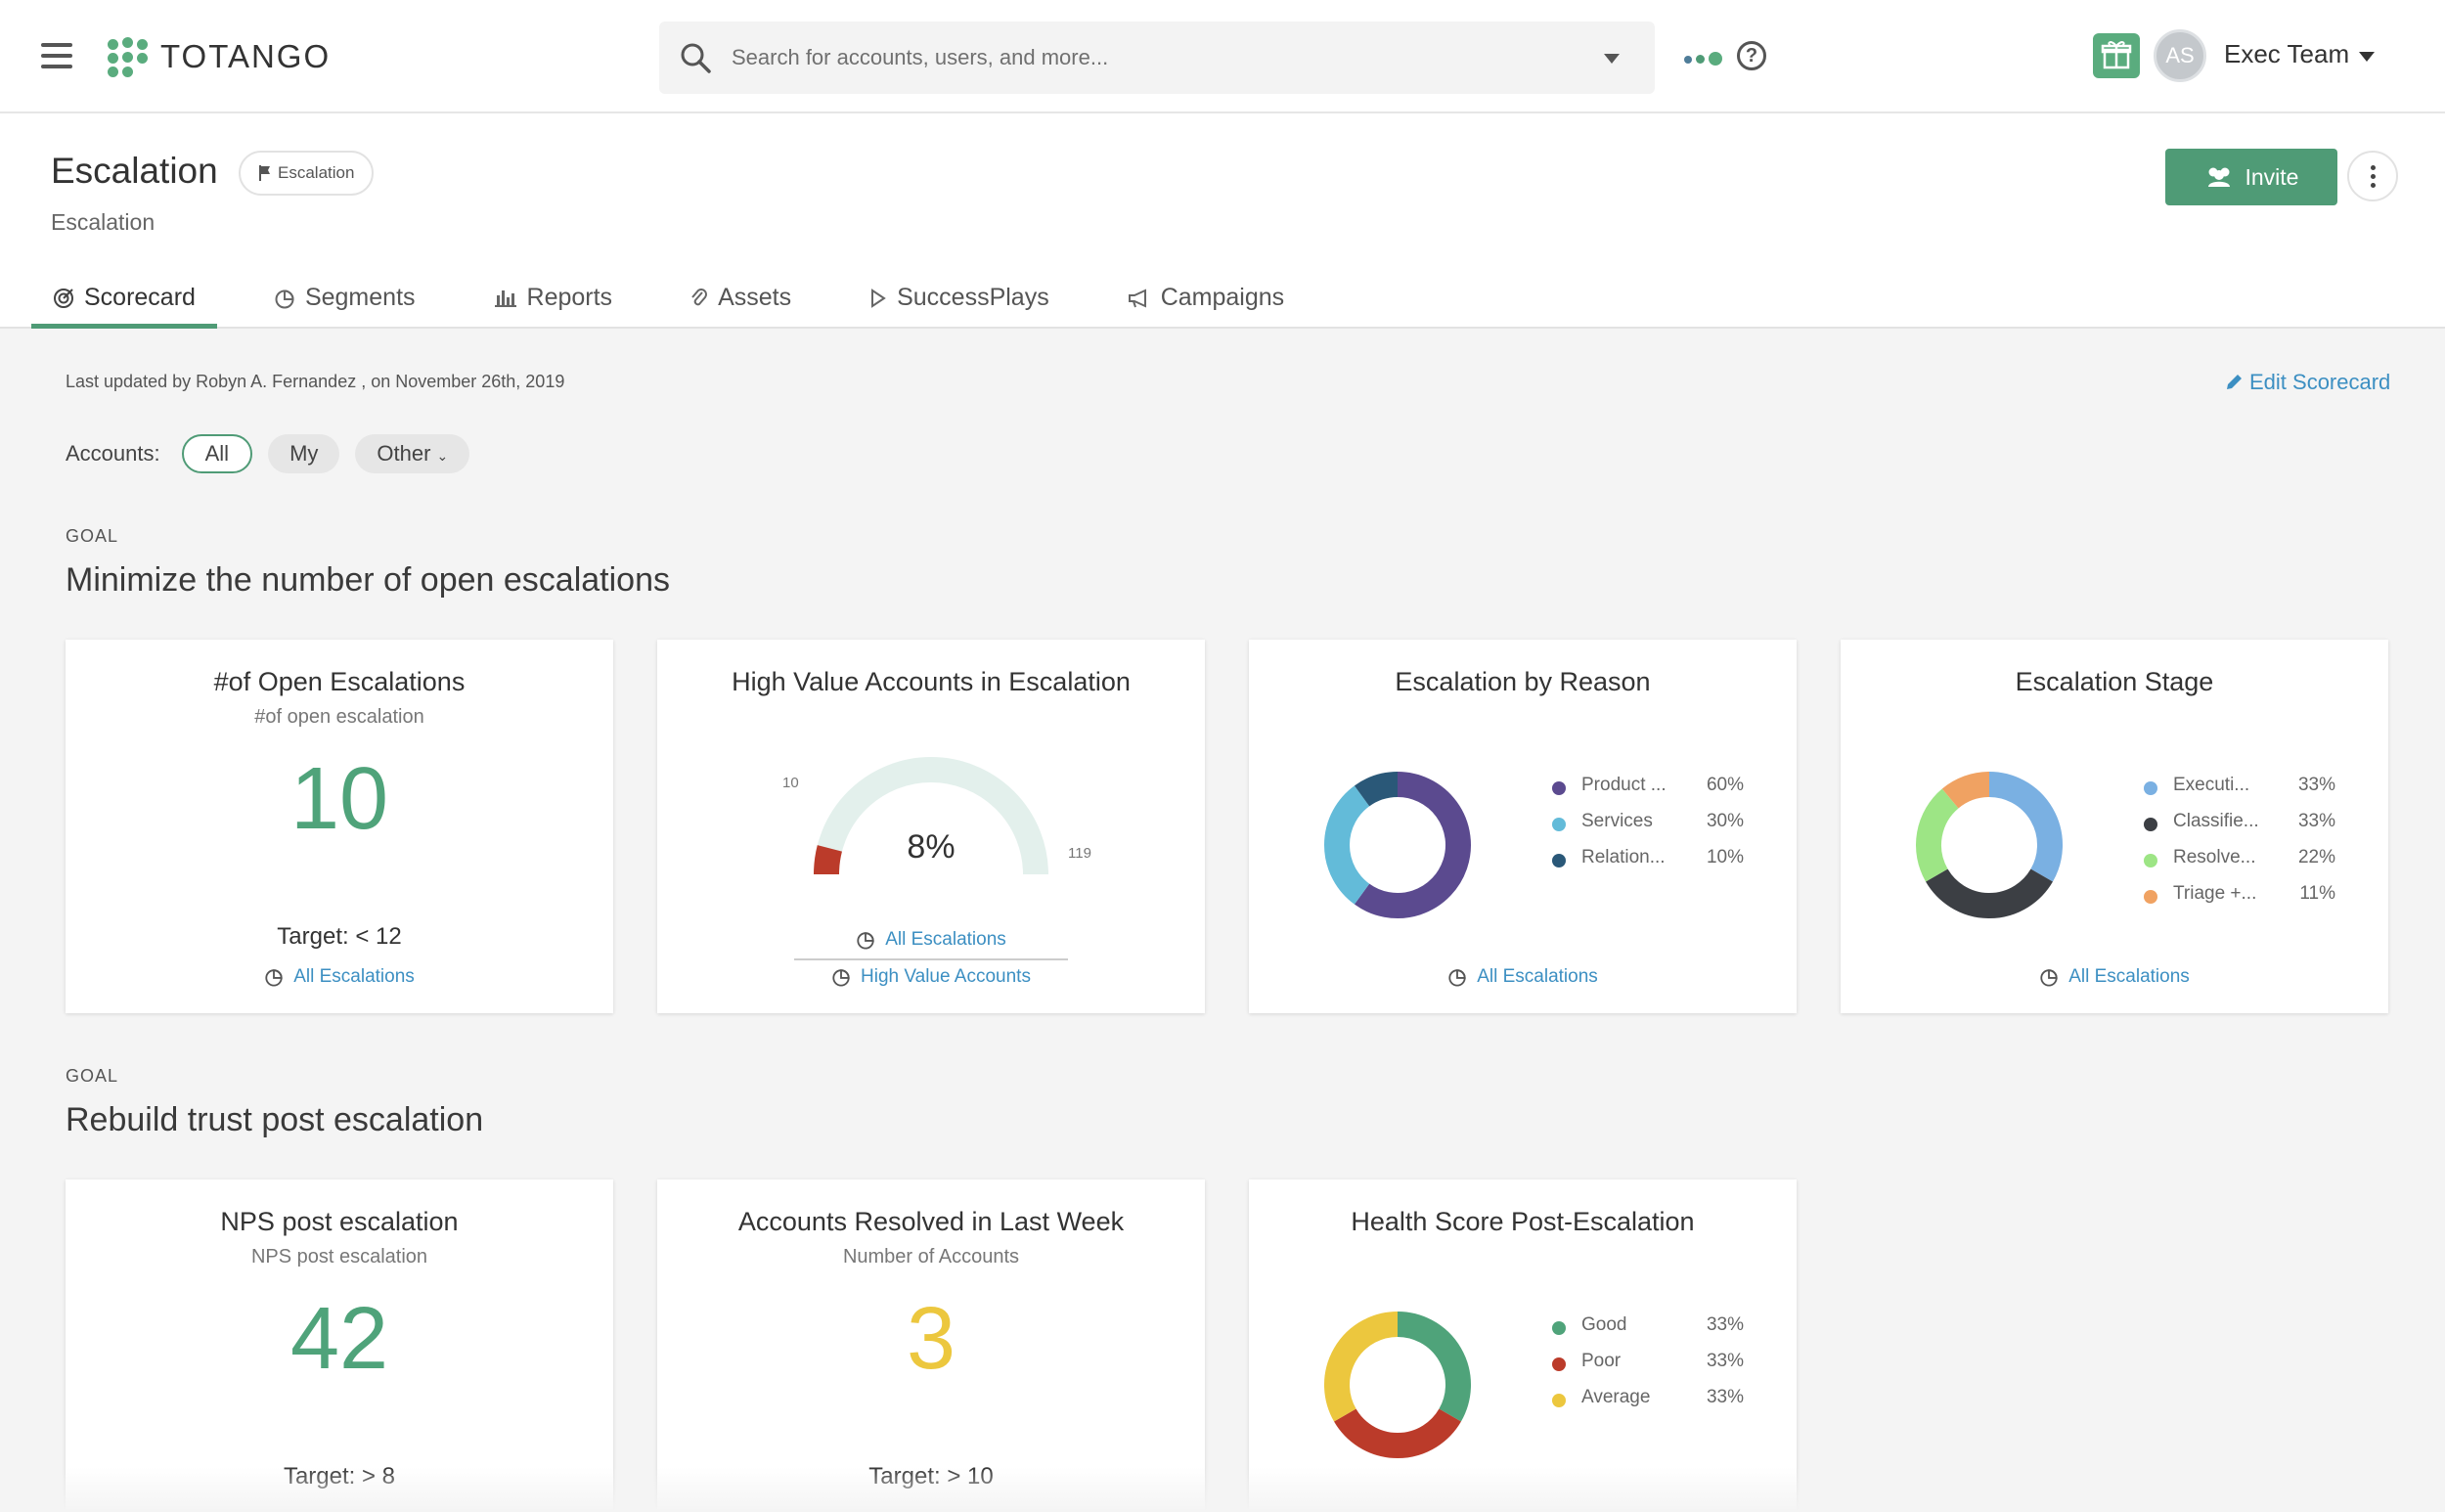 The width and height of the screenshot is (2445, 1512). What do you see at coordinates (2116, 55) in the screenshot?
I see `gift-icon` at bounding box center [2116, 55].